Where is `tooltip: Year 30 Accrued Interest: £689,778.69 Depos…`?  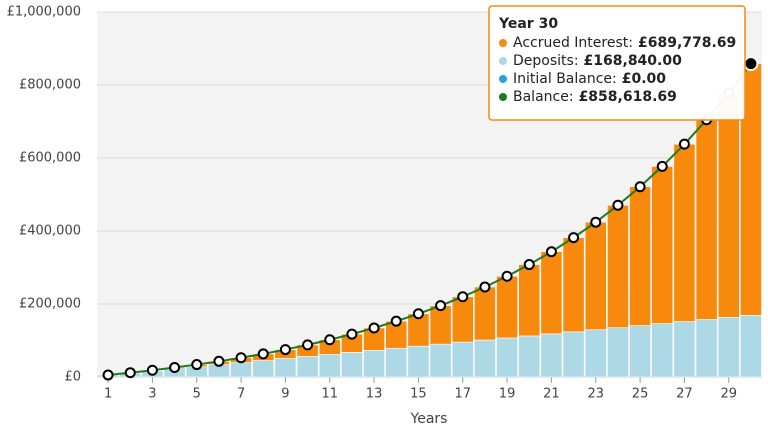
tooltip: Year 30 Accrued Interest: £689,778.69 Depos… is located at coordinates (617, 63).